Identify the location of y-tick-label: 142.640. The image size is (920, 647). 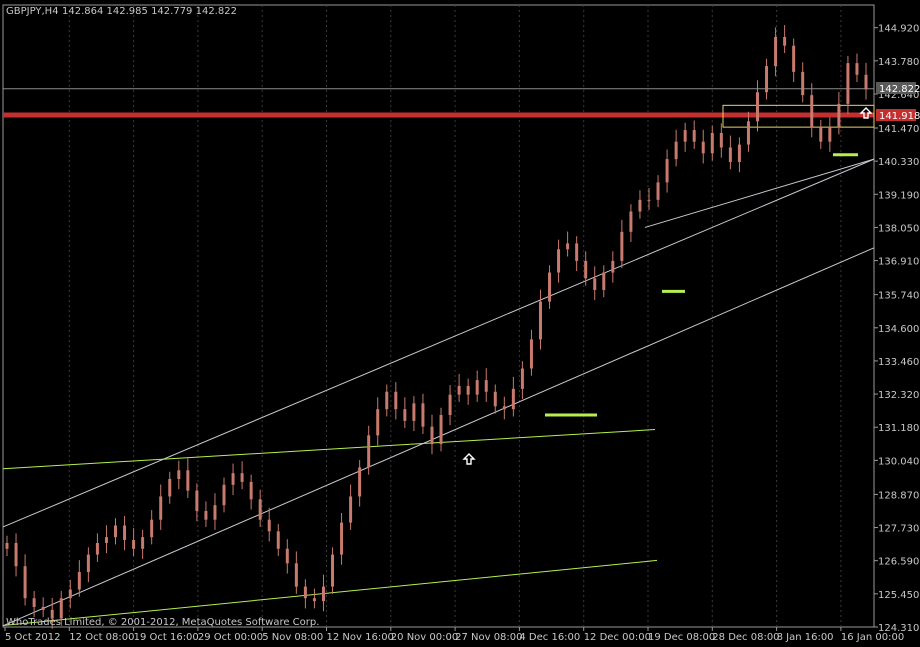
(898, 95).